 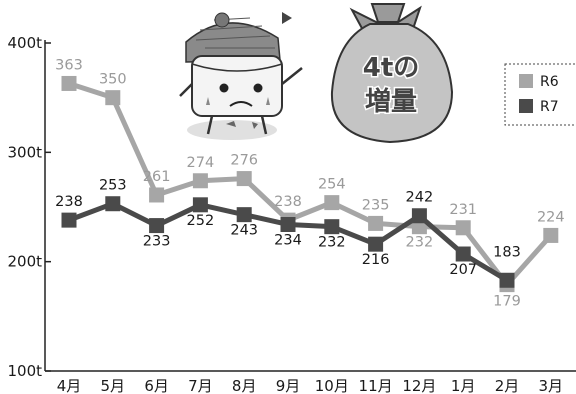 What do you see at coordinates (391, 68) in the screenshot?
I see `badge-line1: 4tの` at bounding box center [391, 68].